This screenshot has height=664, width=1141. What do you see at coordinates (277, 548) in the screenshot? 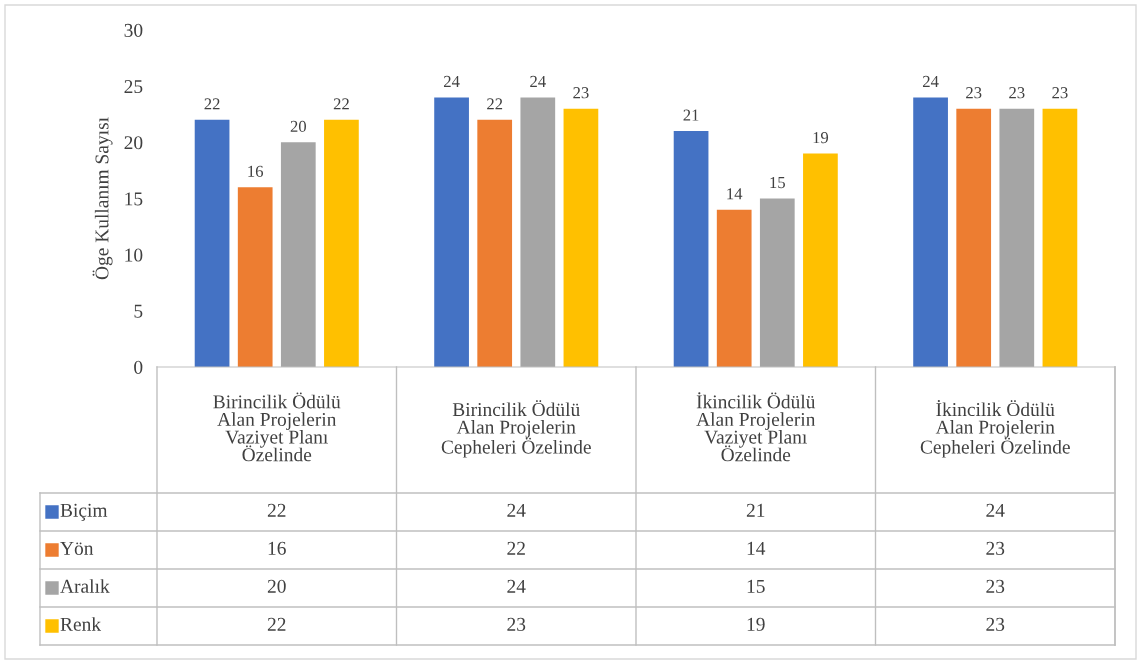
I see `text: 16` at bounding box center [277, 548].